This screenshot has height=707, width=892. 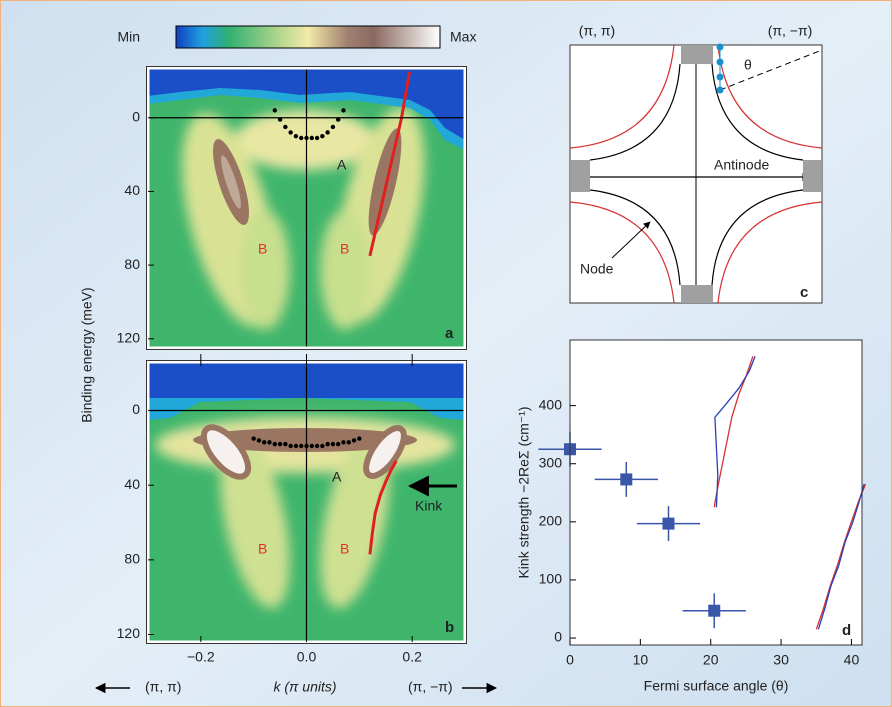 I want to click on y-axis-label: Kink strength −2ReΣ (cm⁻¹), so click(x=524, y=492).